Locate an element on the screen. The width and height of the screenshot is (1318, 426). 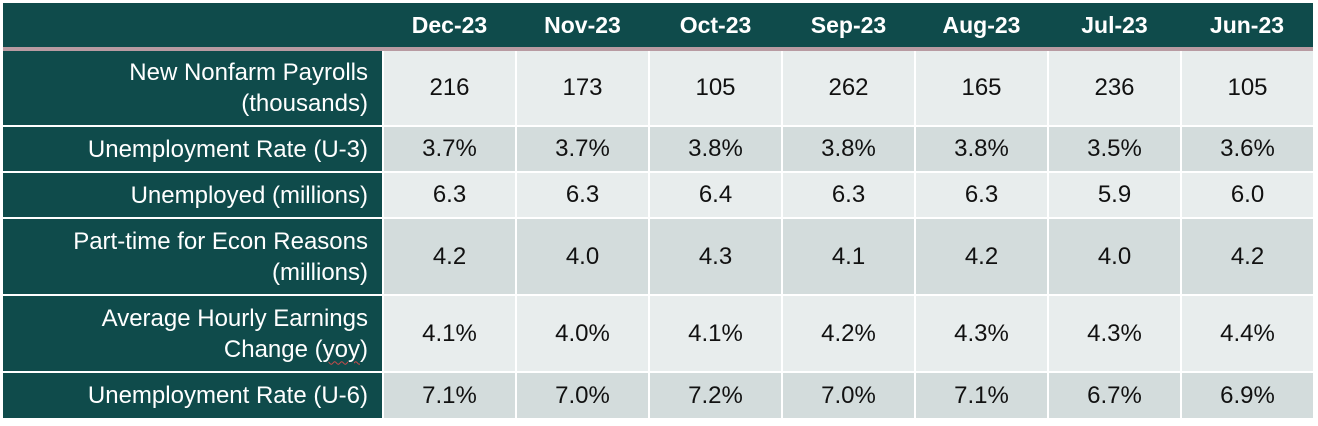
table-cell: 4.2% is located at coordinates (848, 333).